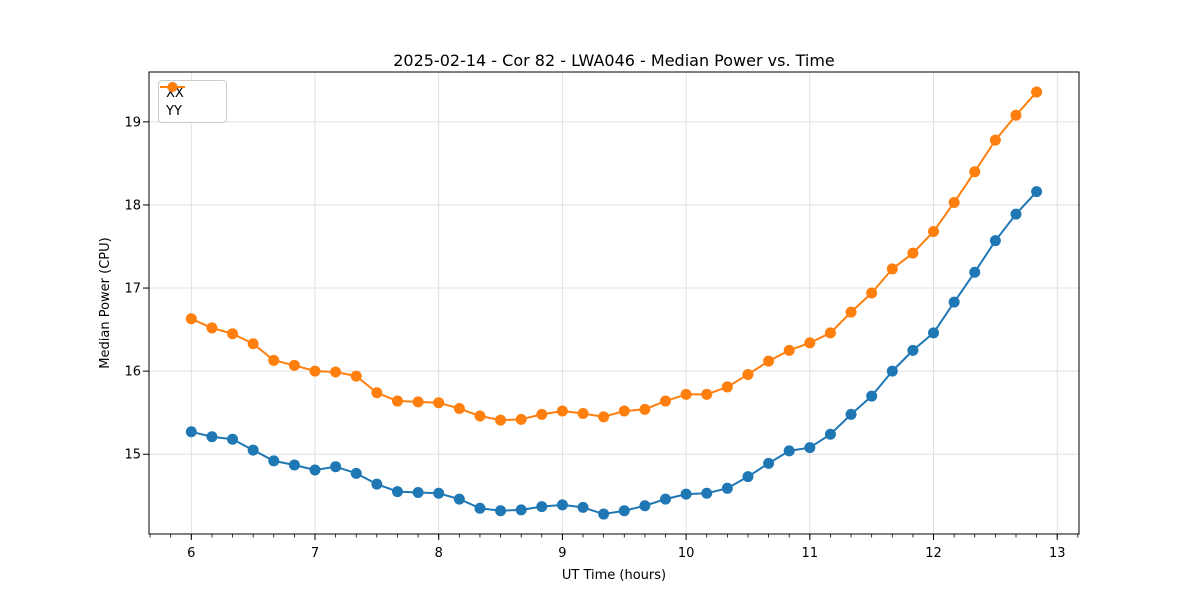  What do you see at coordinates (614, 575) in the screenshot?
I see `x-axis-label: UT Time (hours)` at bounding box center [614, 575].